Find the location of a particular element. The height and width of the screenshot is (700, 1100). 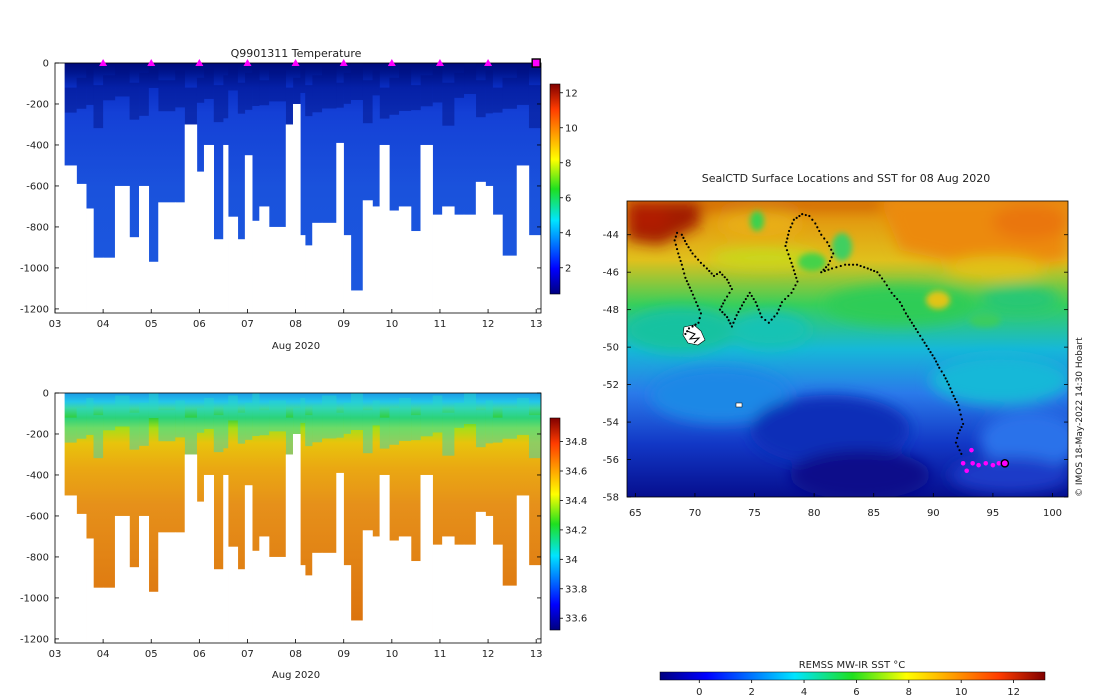

longitude-tick-label: 100 is located at coordinates (1052, 513).